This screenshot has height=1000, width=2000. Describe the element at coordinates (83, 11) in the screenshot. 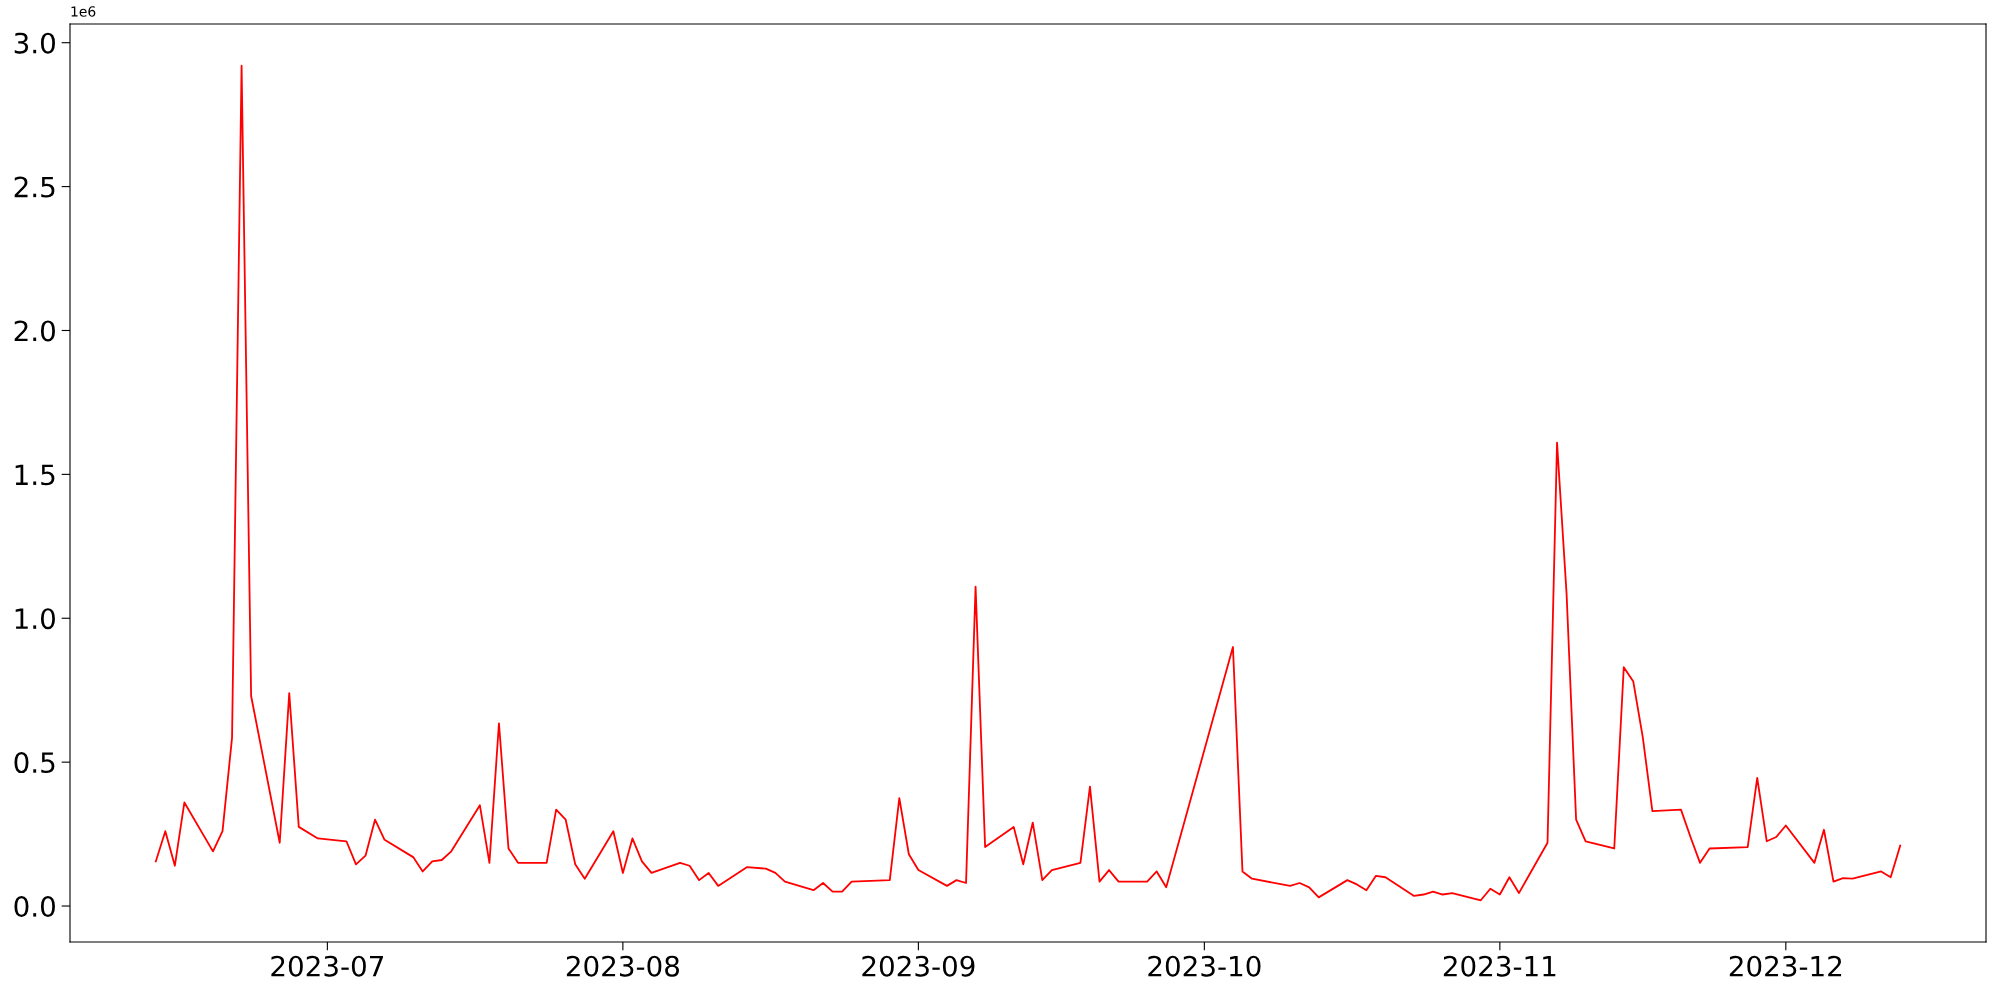

I see `text: 1e6` at that location.